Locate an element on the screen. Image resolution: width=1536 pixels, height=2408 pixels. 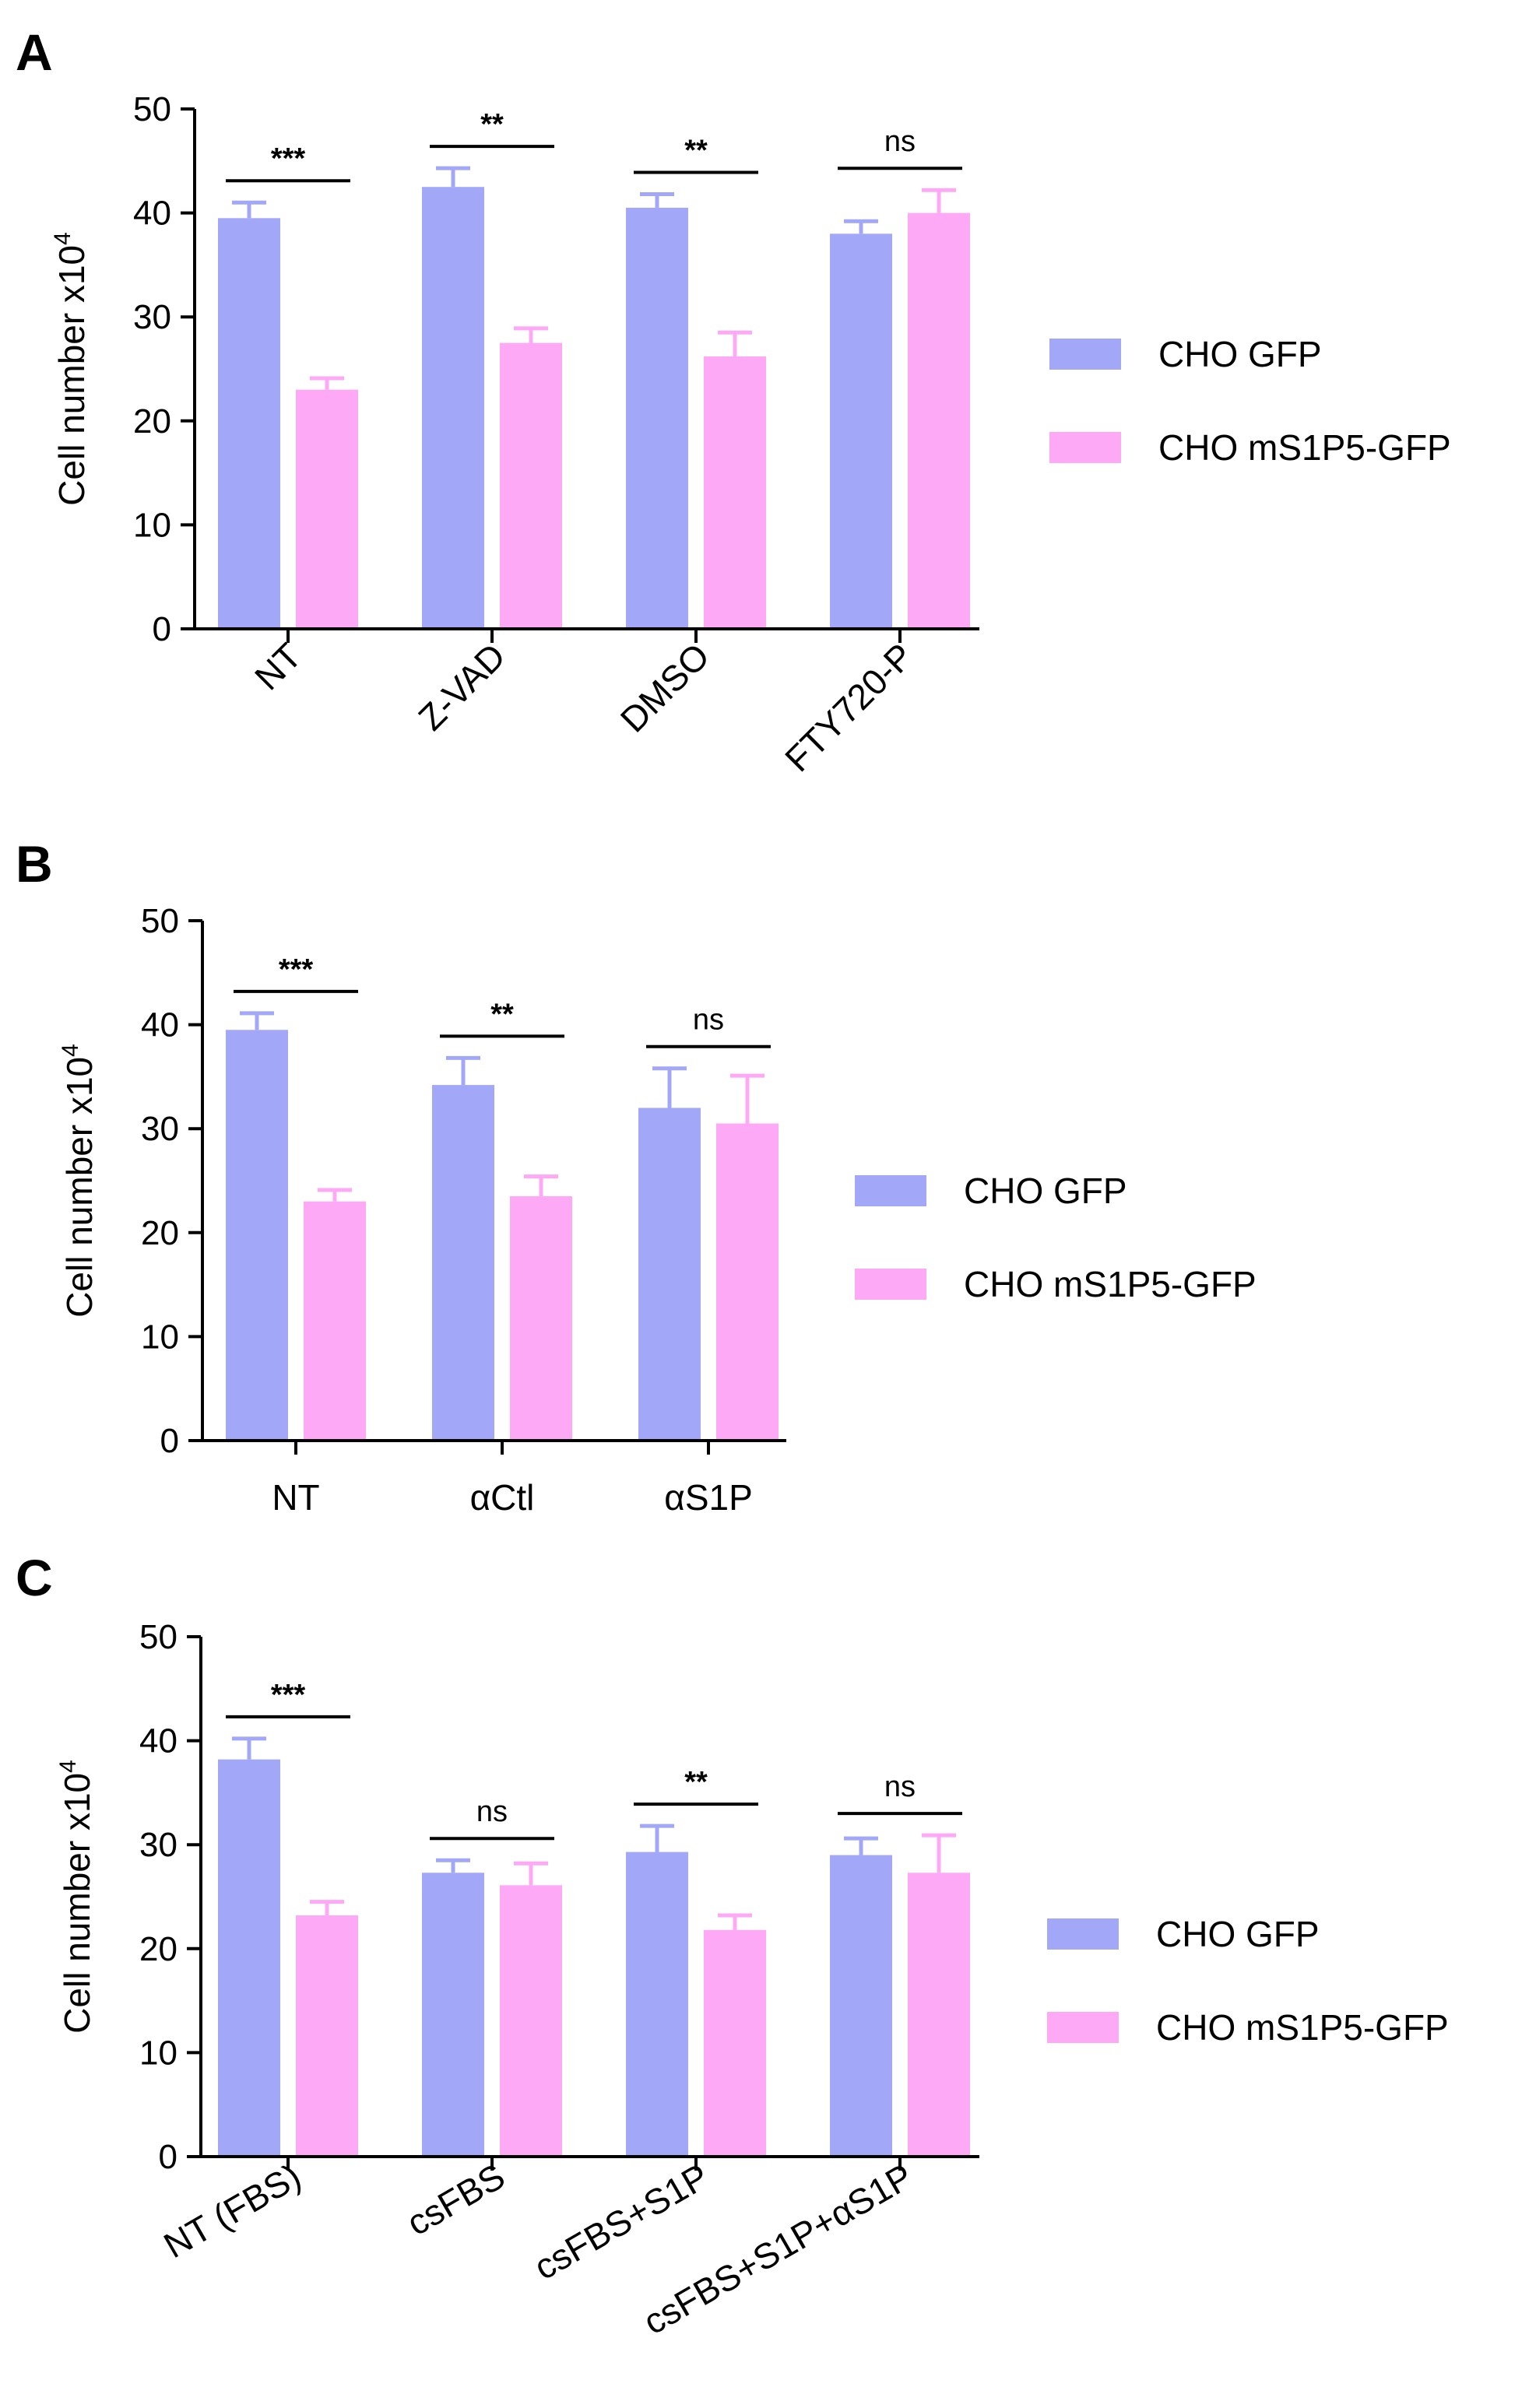
category-label-0: NT is located at coordinates (295, 1497).